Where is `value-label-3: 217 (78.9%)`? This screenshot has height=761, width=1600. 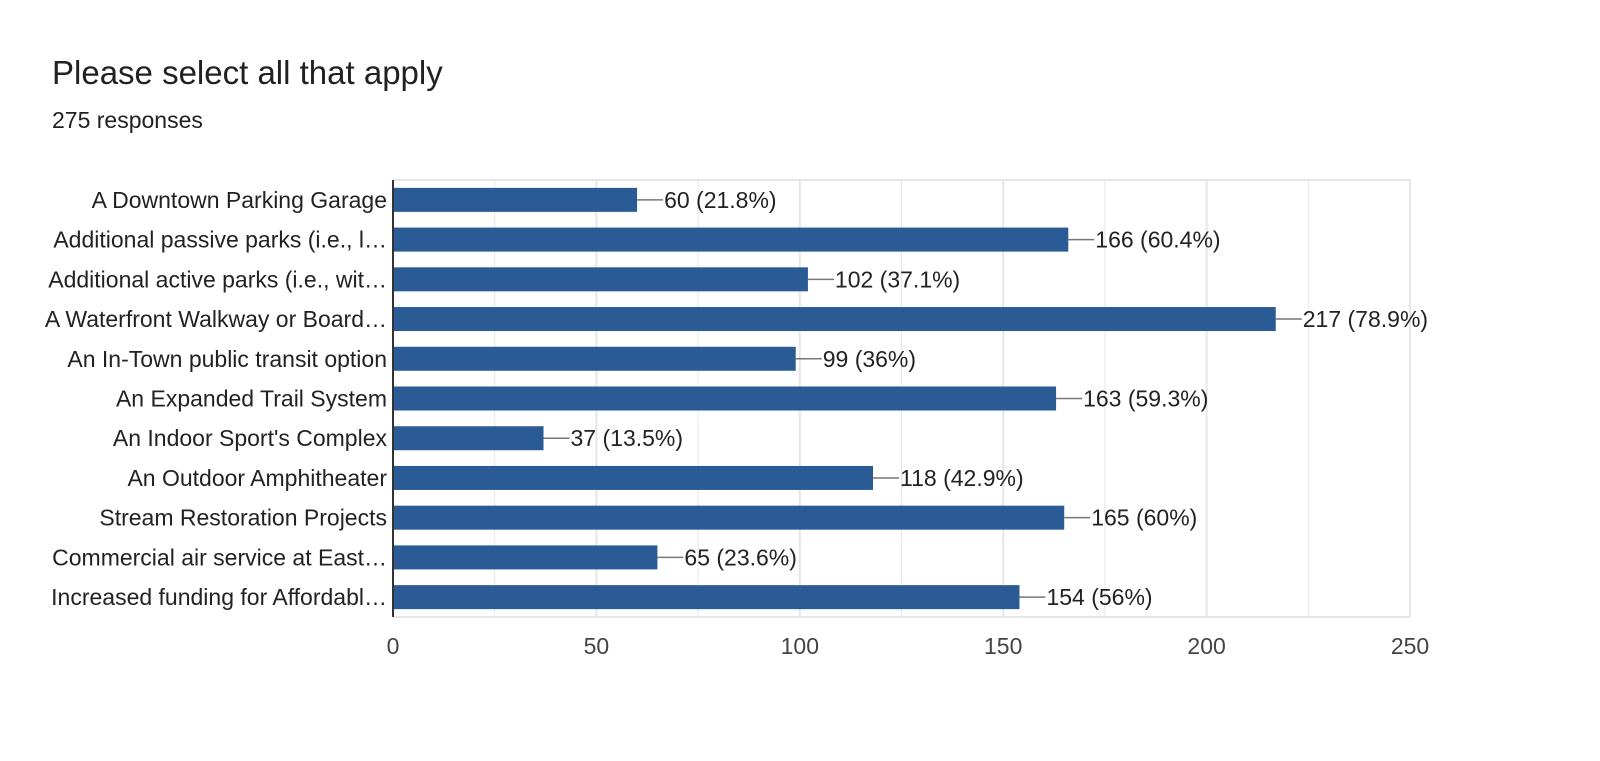
value-label-3: 217 (78.9%) is located at coordinates (1365, 319).